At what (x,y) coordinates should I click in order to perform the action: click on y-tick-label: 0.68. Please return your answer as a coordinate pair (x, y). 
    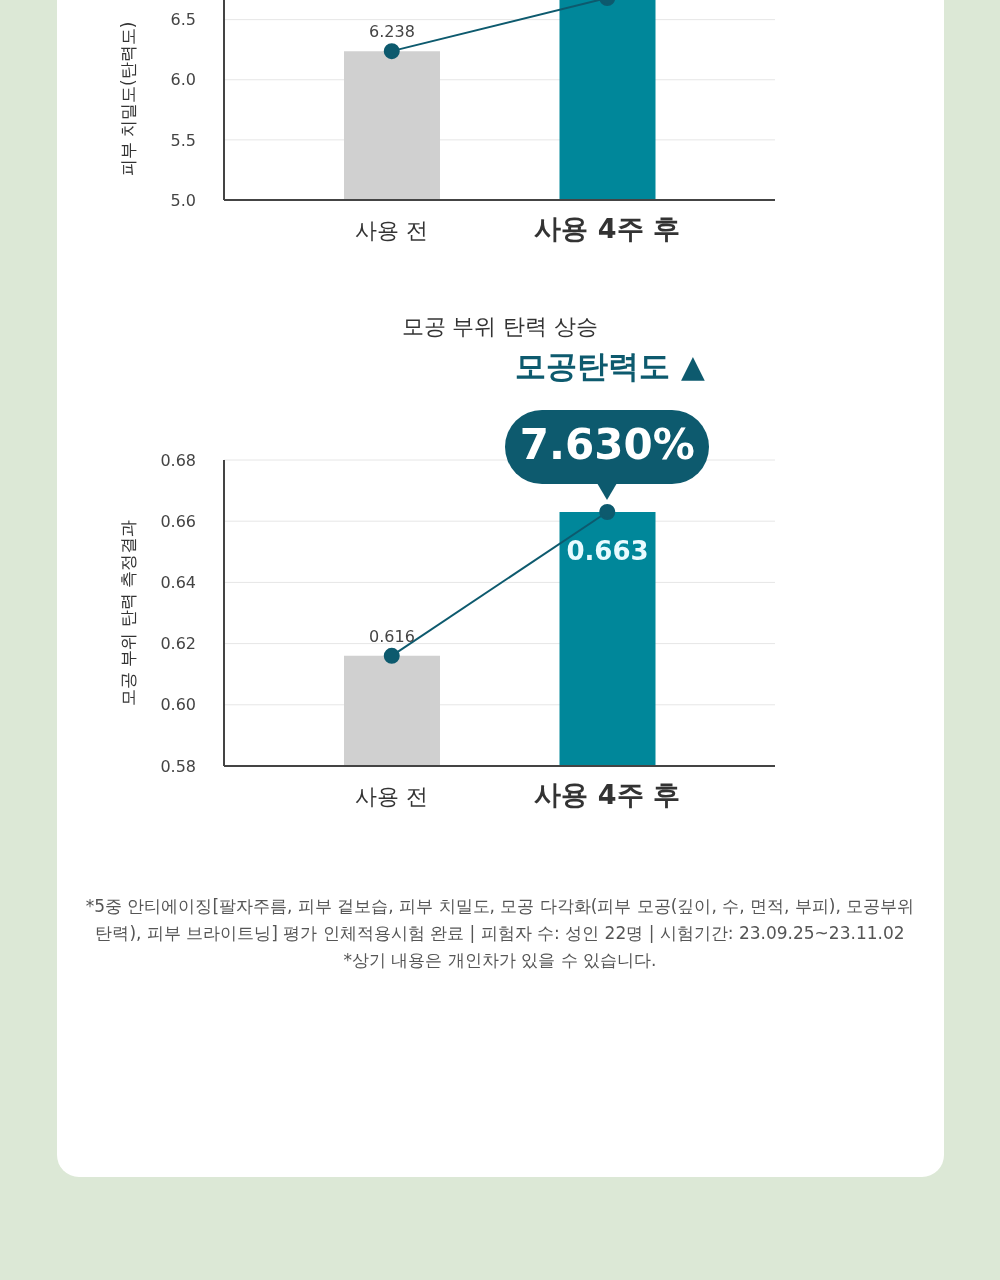
    Looking at the image, I should click on (178, 460).